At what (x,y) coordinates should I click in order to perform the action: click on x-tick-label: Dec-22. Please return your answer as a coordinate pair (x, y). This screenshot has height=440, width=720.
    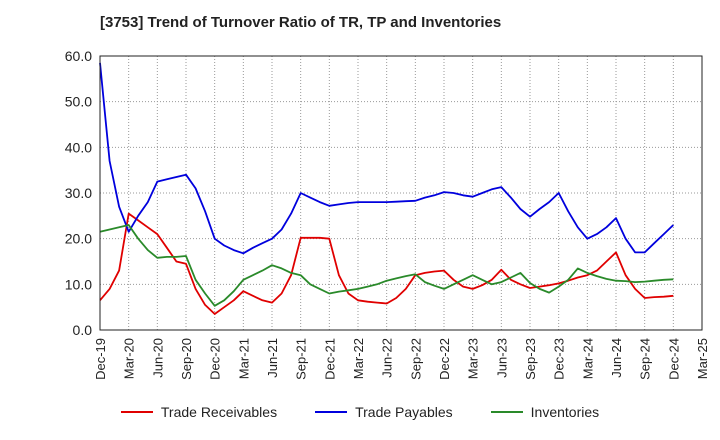
    Looking at the image, I should click on (444, 359).